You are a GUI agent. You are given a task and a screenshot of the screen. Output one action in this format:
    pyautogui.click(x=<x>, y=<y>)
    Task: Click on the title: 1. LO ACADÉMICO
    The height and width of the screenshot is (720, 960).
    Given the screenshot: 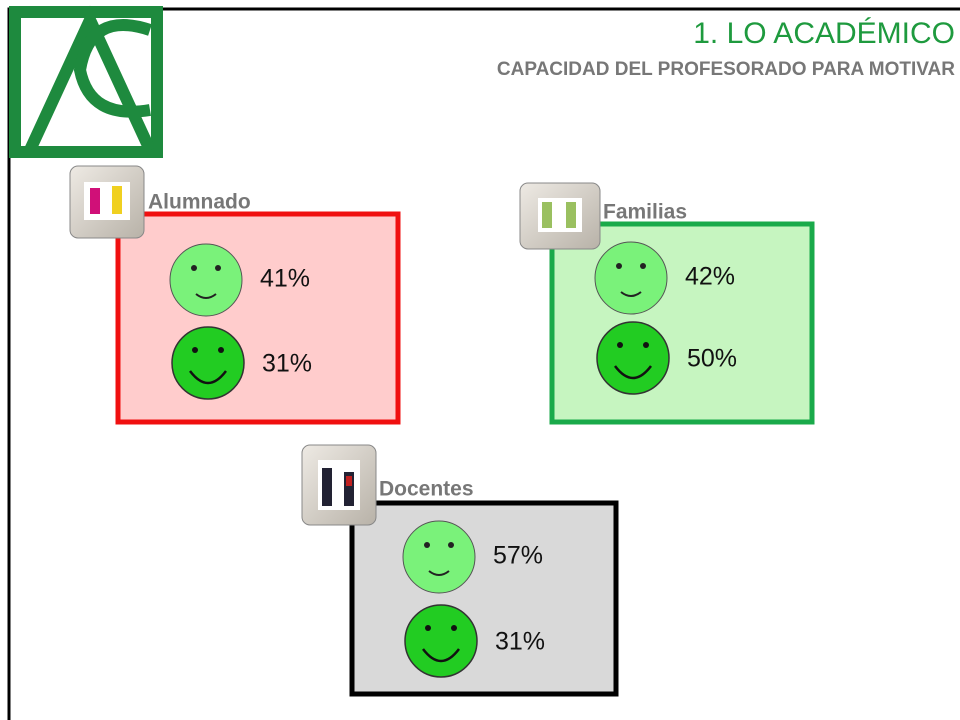 What is the action you would take?
    pyautogui.click(x=824, y=33)
    